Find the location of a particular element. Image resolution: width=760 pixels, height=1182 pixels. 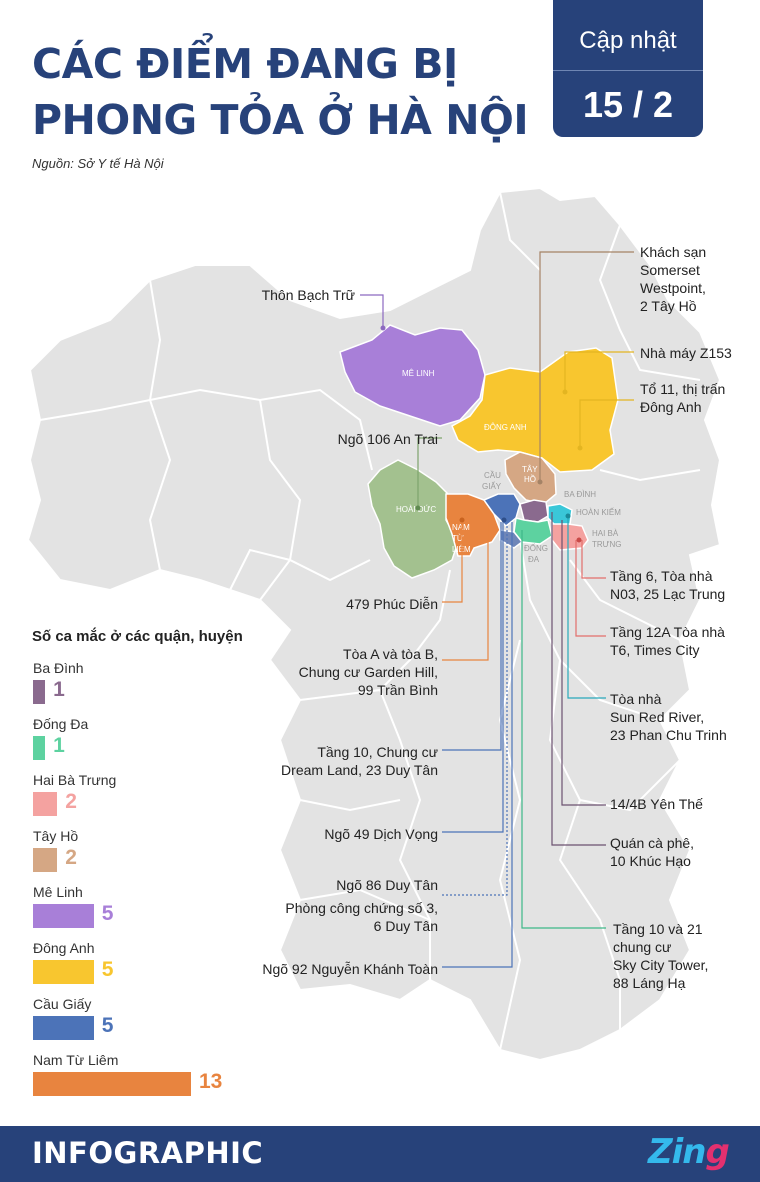

leader-timescity is located at coordinates (590, 588).